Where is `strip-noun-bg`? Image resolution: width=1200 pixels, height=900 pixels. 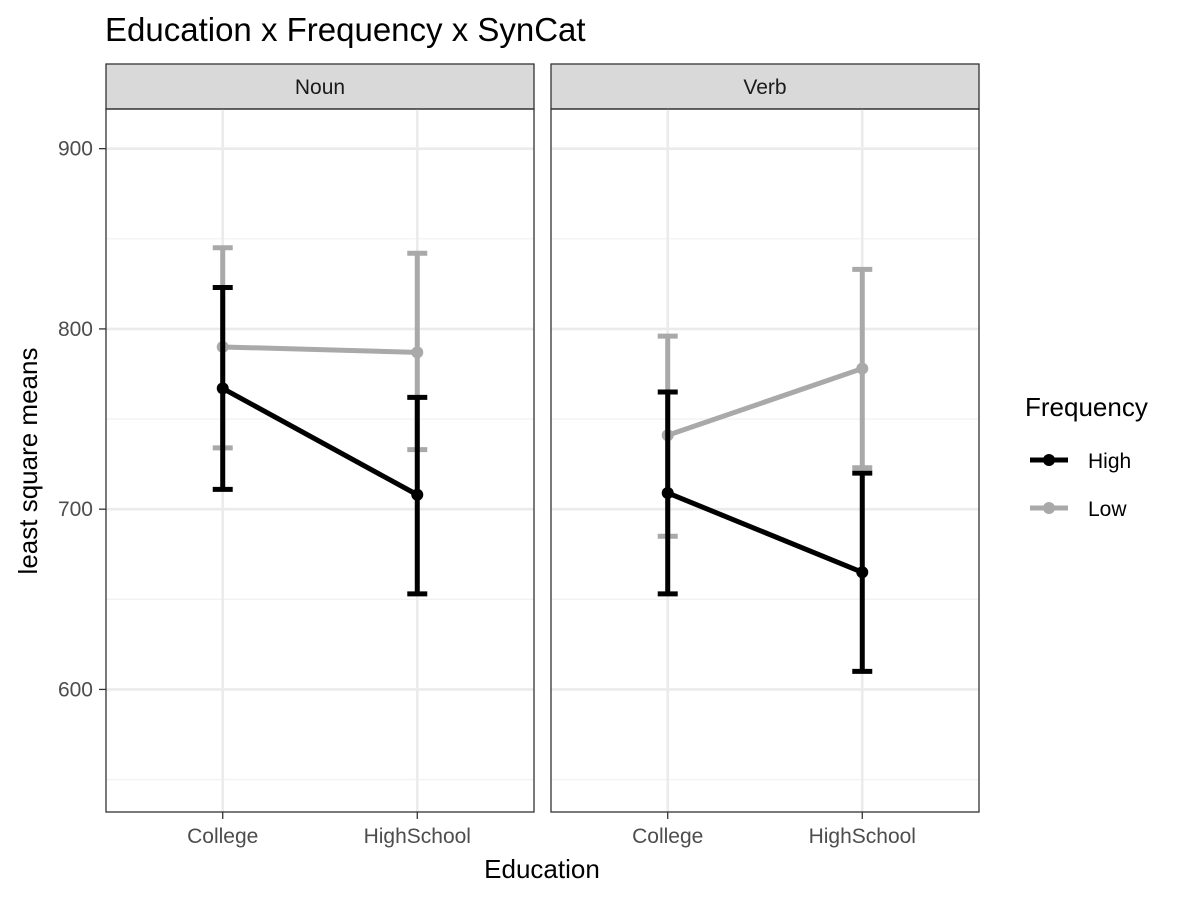 strip-noun-bg is located at coordinates (320, 86).